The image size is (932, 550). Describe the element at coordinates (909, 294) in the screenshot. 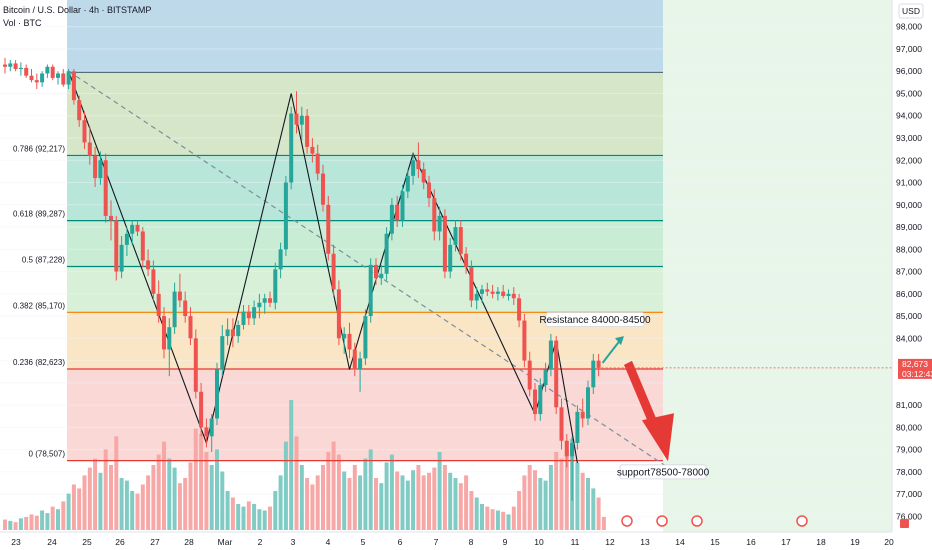

I see `price-tick-label: 86,000` at that location.